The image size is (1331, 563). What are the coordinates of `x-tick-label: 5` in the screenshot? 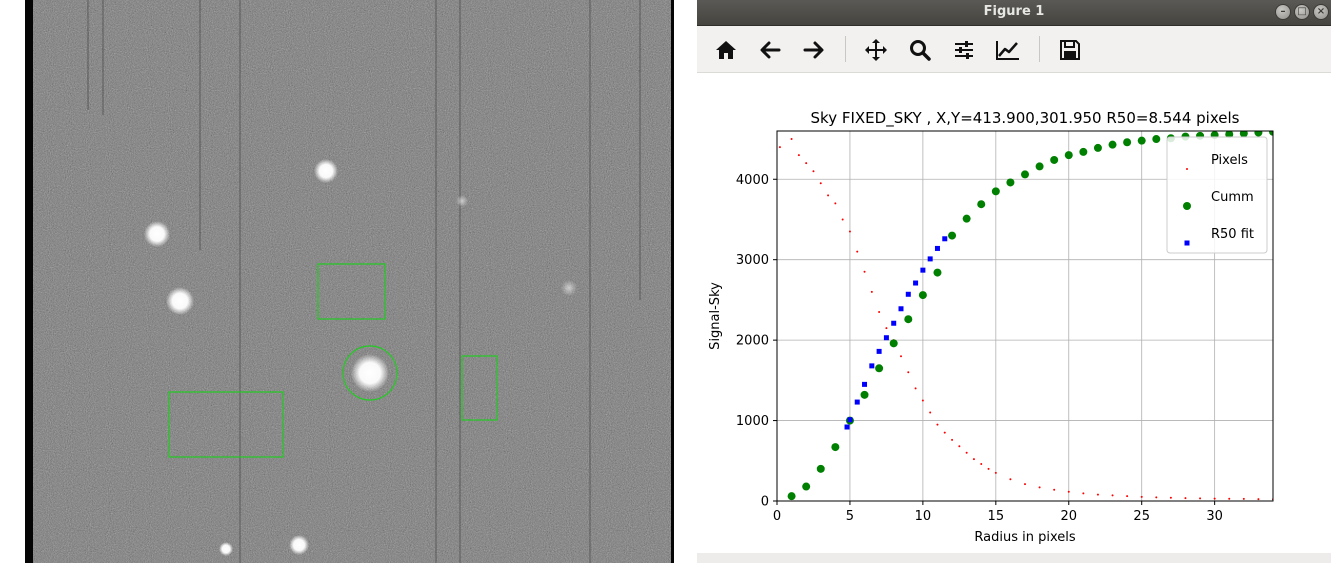 It's located at (850, 516).